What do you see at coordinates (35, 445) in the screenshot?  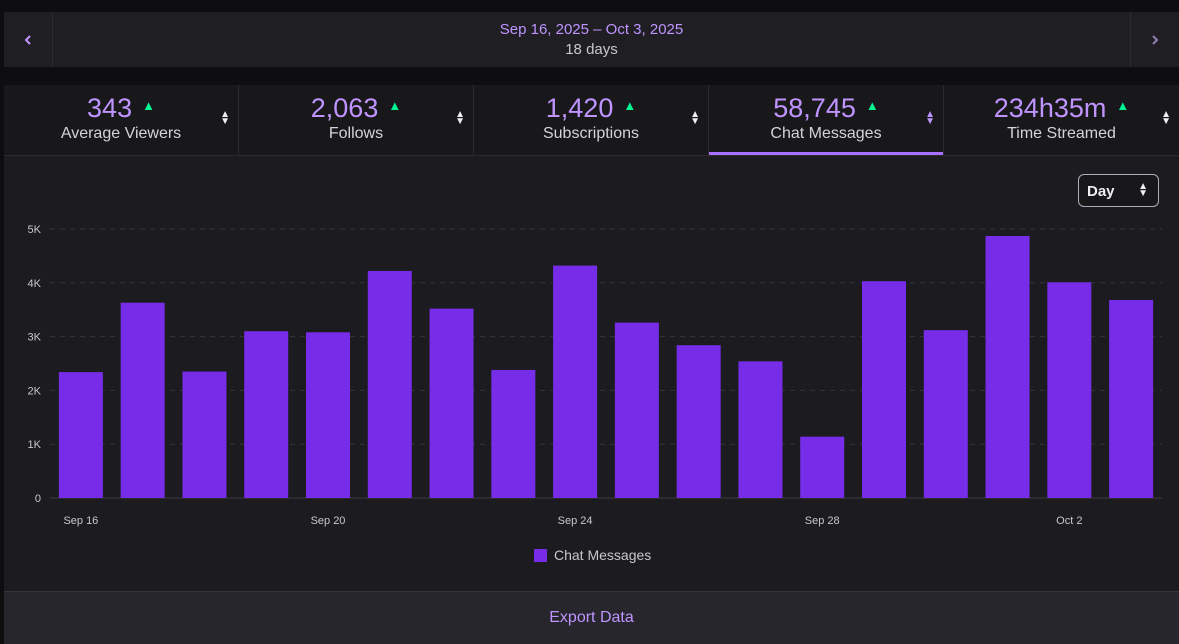 I see `y-tick-label: 1K` at bounding box center [35, 445].